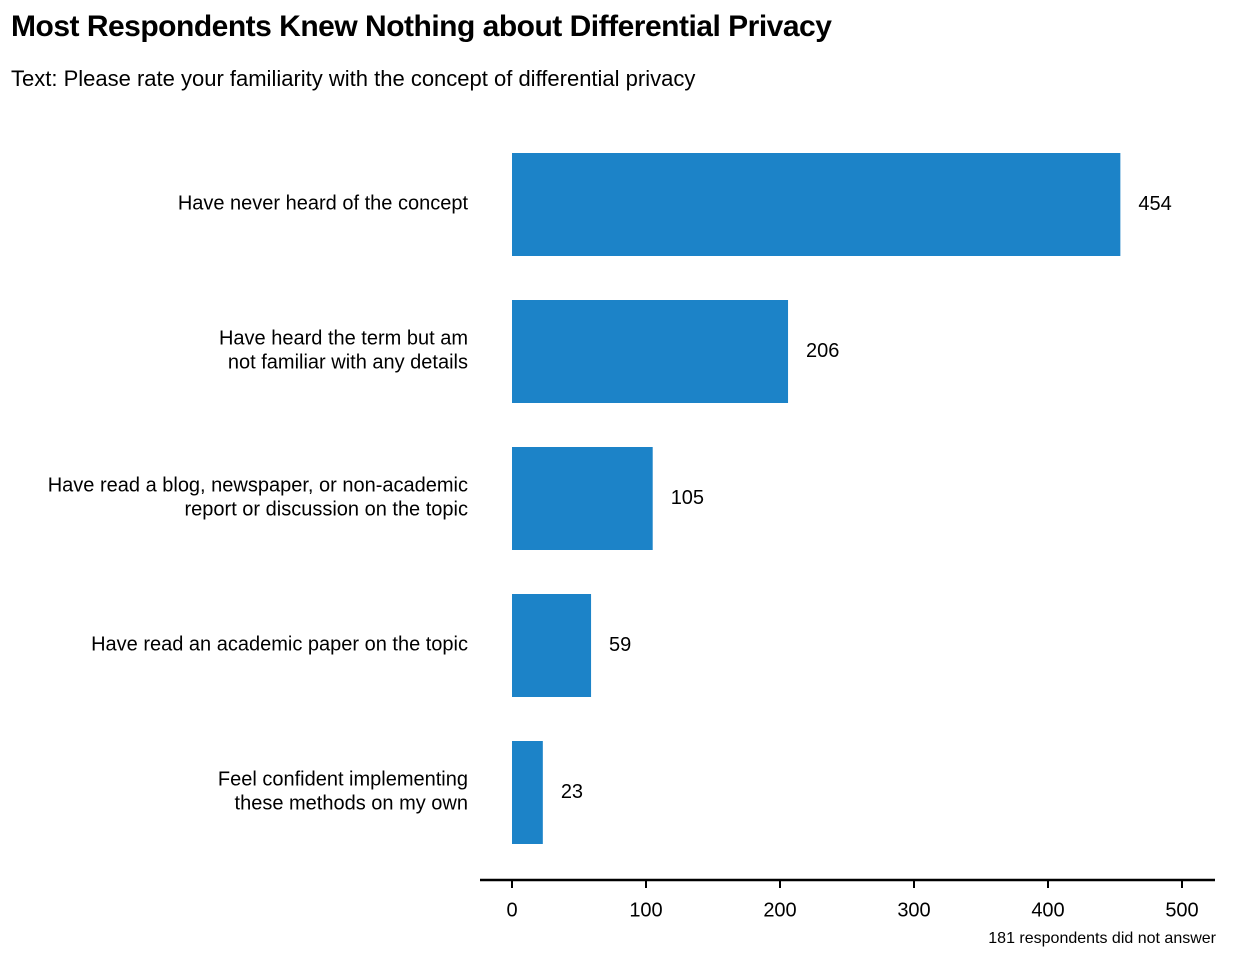  I want to click on value-label: 105, so click(687, 498).